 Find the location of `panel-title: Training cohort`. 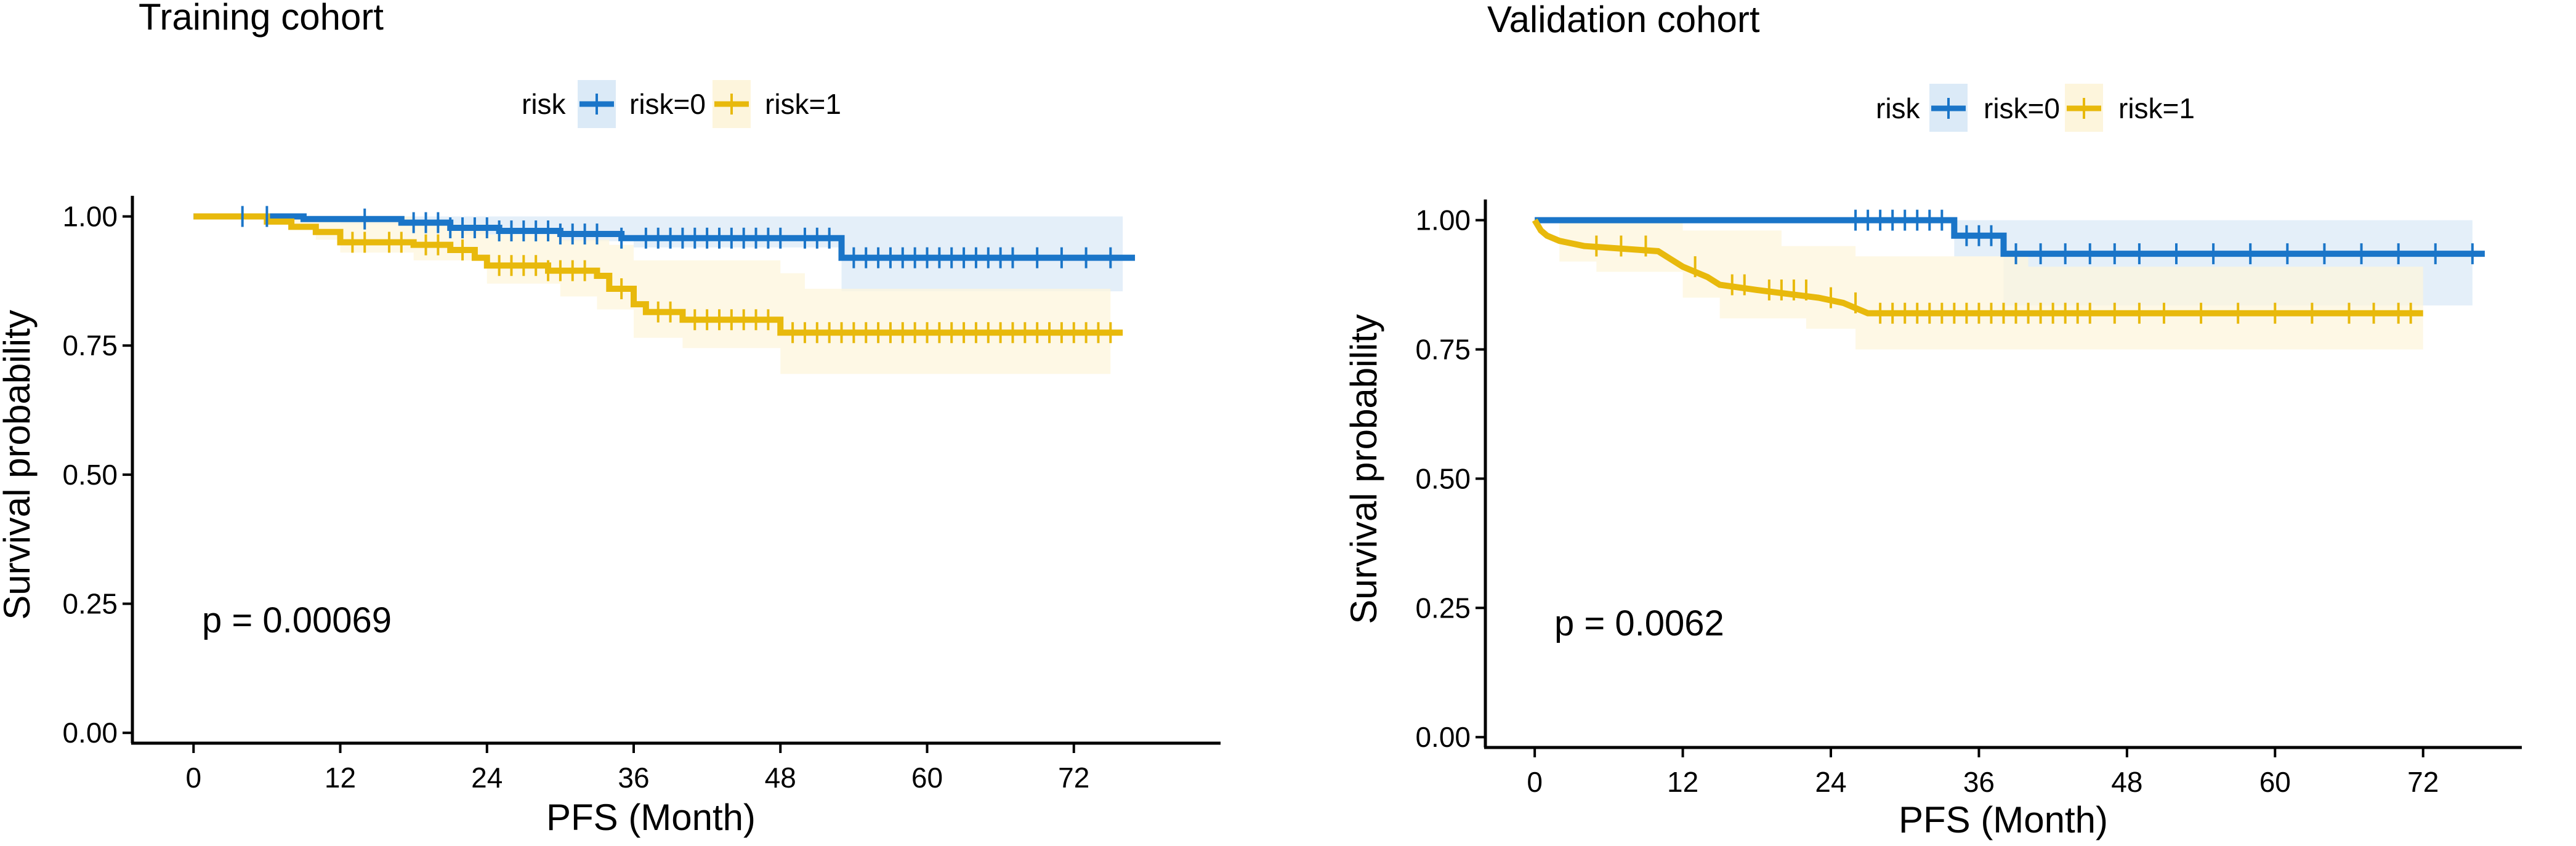

panel-title: Training cohort is located at coordinates (261, 19).